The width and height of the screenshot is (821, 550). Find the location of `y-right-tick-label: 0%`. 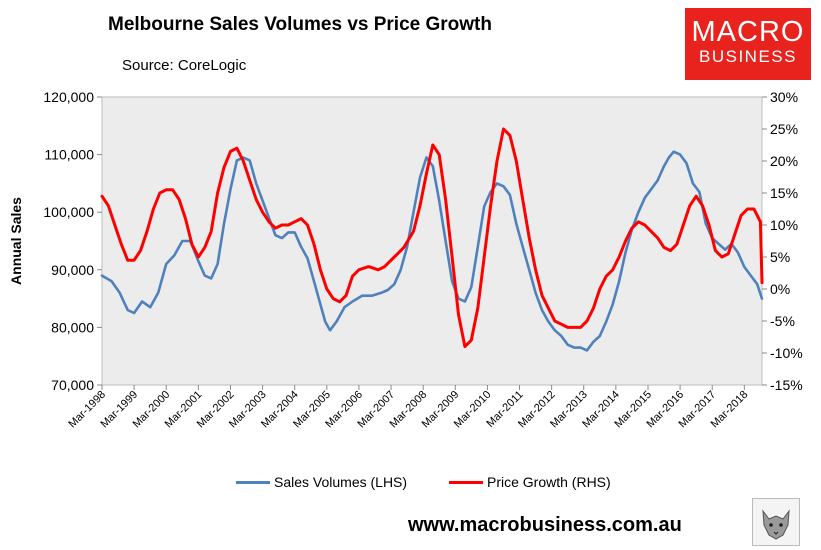

y-right-tick-label: 0% is located at coordinates (780, 289).